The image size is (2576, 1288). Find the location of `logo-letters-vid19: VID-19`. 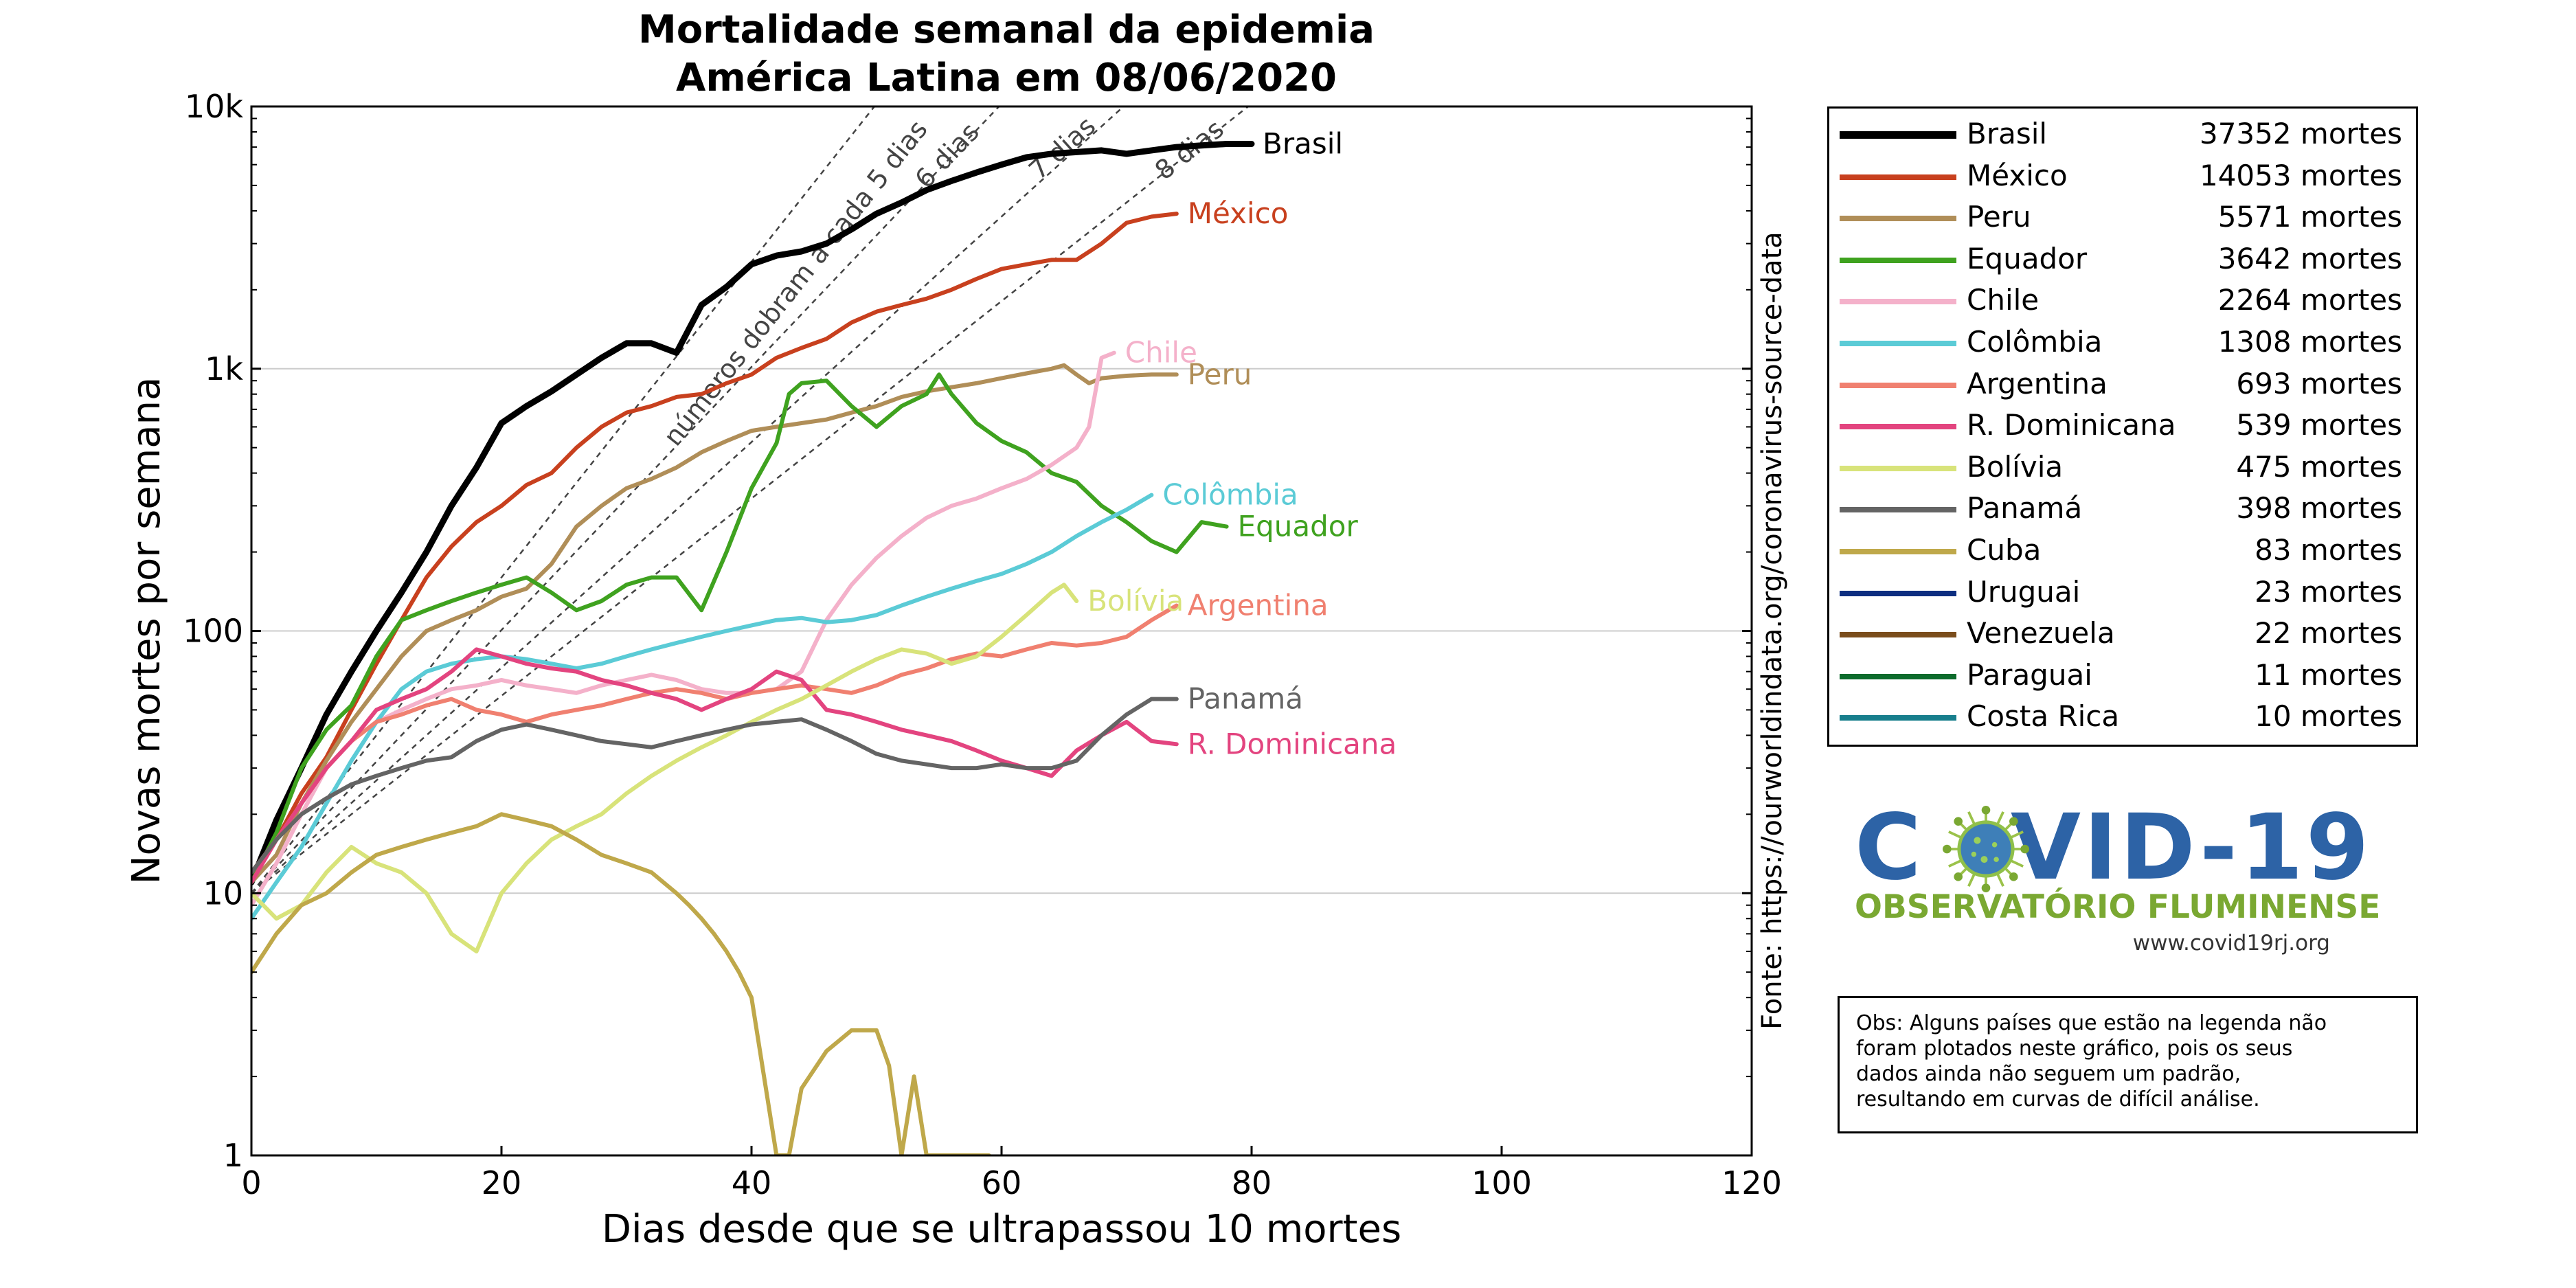

logo-letters-vid19: VID-19 is located at coordinates (2191, 848).